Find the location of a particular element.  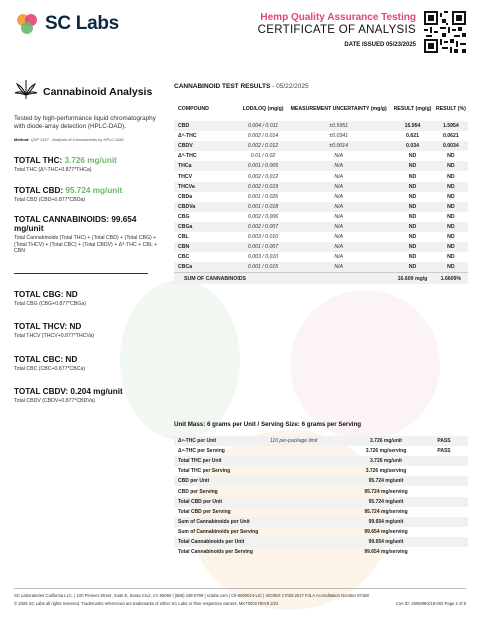

table-cell: 0.0034 is located at coordinates (450, 146).